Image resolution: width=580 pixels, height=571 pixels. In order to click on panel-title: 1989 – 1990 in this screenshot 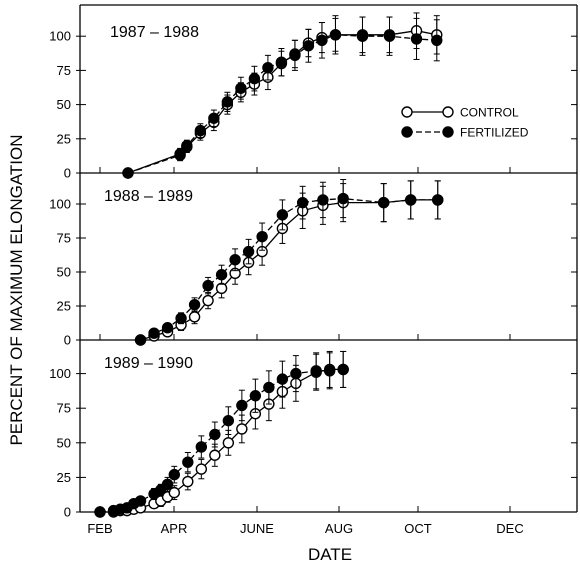, I will do `click(148, 363)`.